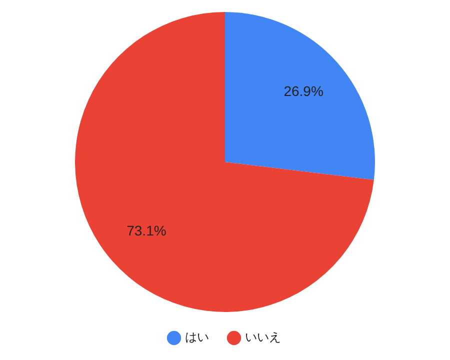 Image resolution: width=450 pixels, height=360 pixels. Describe the element at coordinates (263, 337) in the screenshot. I see `legend-label: いいえ` at that location.